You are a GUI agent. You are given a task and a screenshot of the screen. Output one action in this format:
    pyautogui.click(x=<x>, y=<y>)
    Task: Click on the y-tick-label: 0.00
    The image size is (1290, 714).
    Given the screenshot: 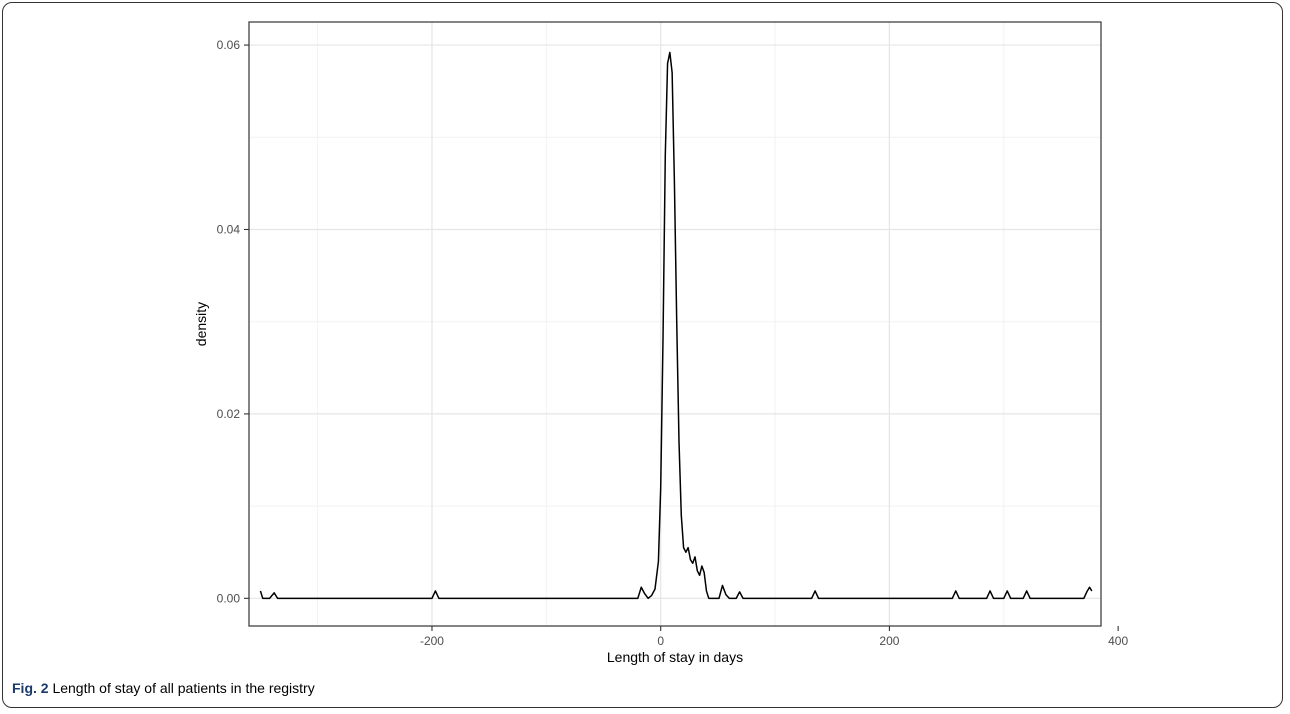 What is the action you would take?
    pyautogui.click(x=229, y=598)
    